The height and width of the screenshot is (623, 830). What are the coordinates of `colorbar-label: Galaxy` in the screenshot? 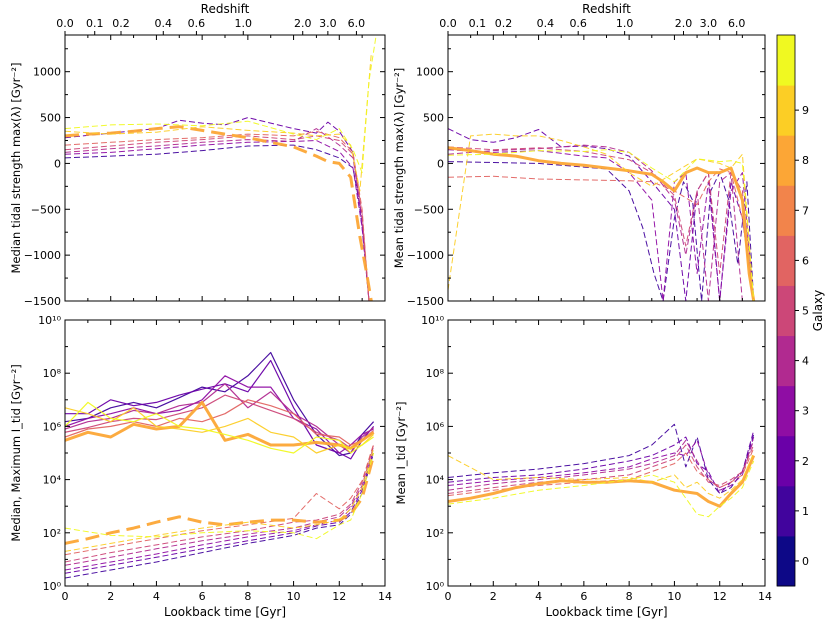 It's located at (818, 311).